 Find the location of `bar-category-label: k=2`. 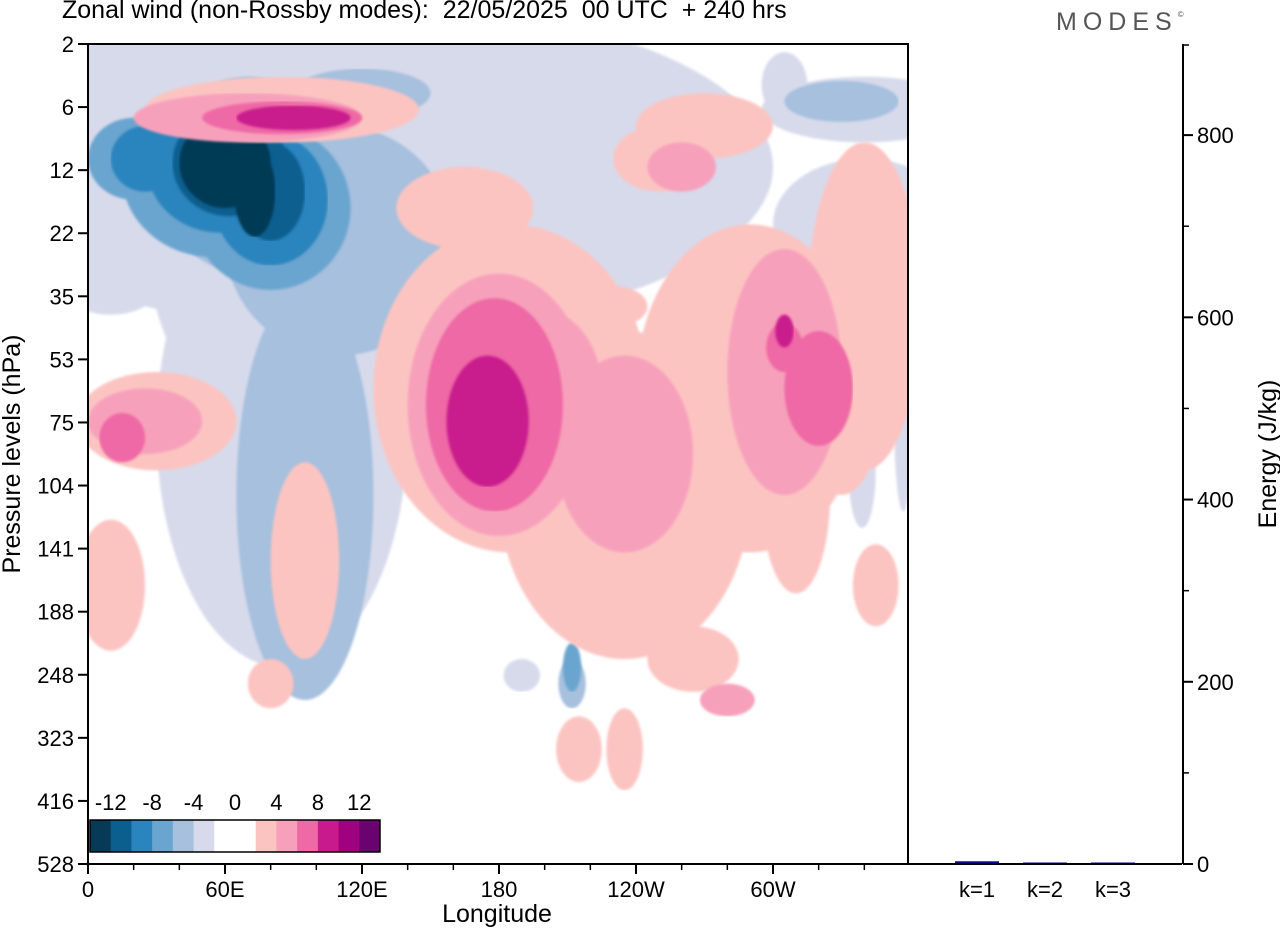

bar-category-label: k=2 is located at coordinates (1045, 889).